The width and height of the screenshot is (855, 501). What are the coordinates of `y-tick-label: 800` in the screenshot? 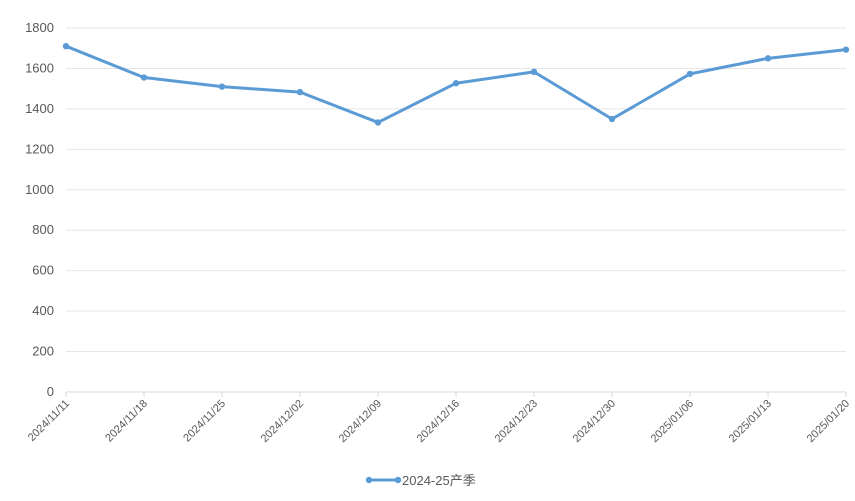 It's located at (43, 229).